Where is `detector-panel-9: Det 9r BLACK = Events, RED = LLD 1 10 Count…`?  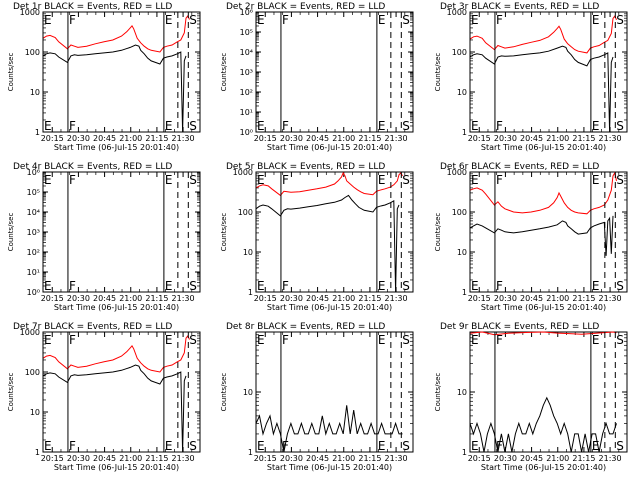 detector-panel-9: Det 9r BLACK = Events, RED = LLD 1 10 Count… is located at coordinates (531, 397).